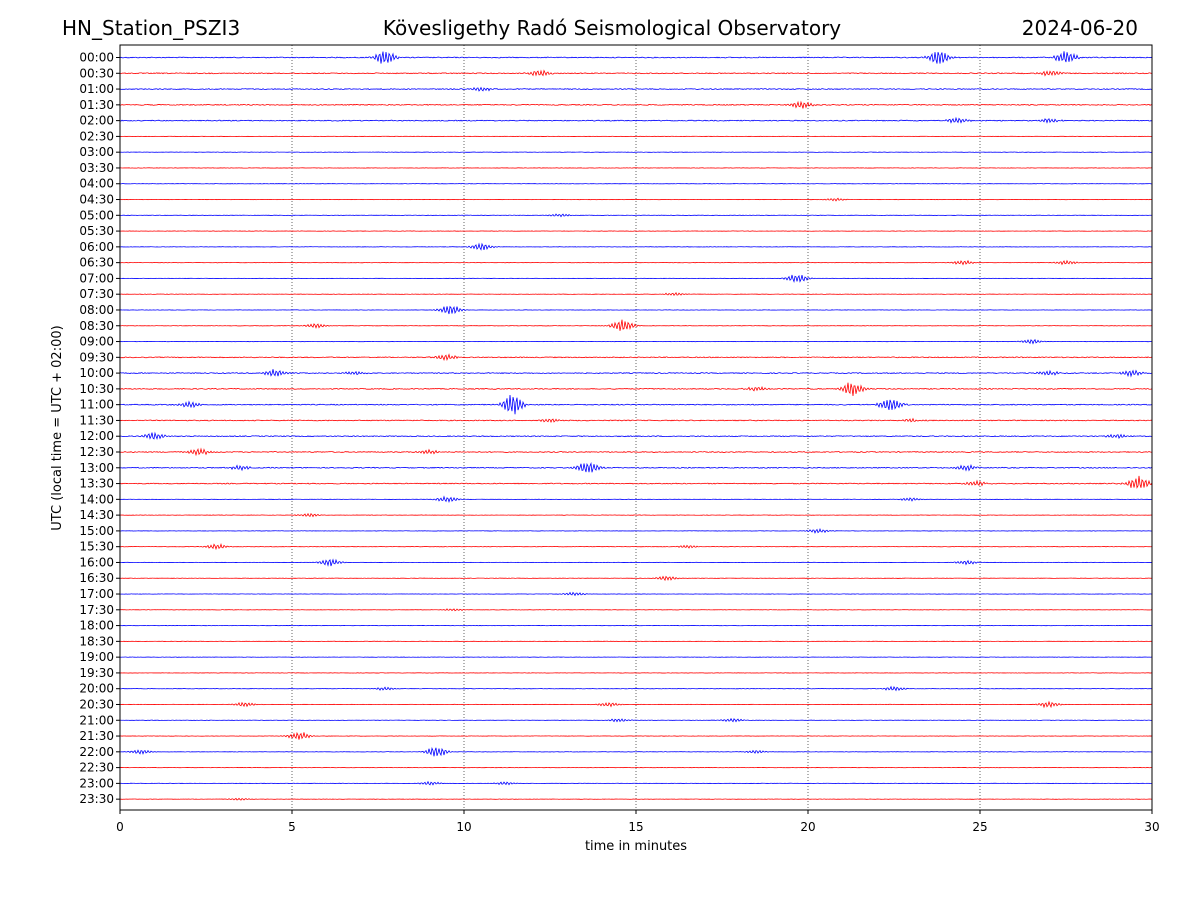 Image resolution: width=1200 pixels, height=900 pixels. What do you see at coordinates (1151, 827) in the screenshot?
I see `x-tick-label: 30` at bounding box center [1151, 827].